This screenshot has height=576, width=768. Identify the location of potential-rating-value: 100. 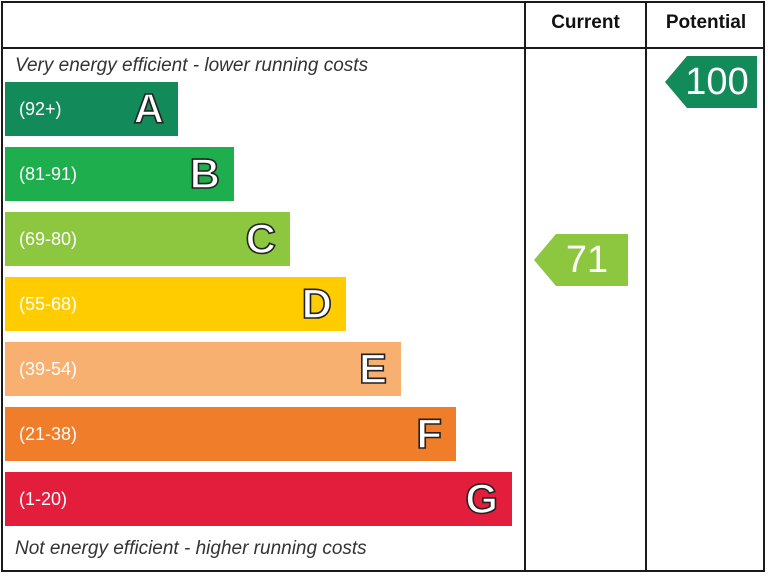
(717, 82).